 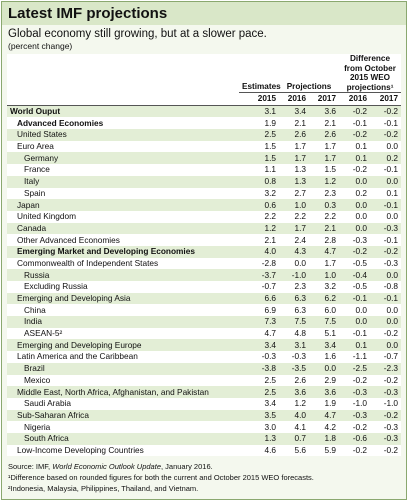 I want to click on cell-value: 5.1, so click(x=330, y=333).